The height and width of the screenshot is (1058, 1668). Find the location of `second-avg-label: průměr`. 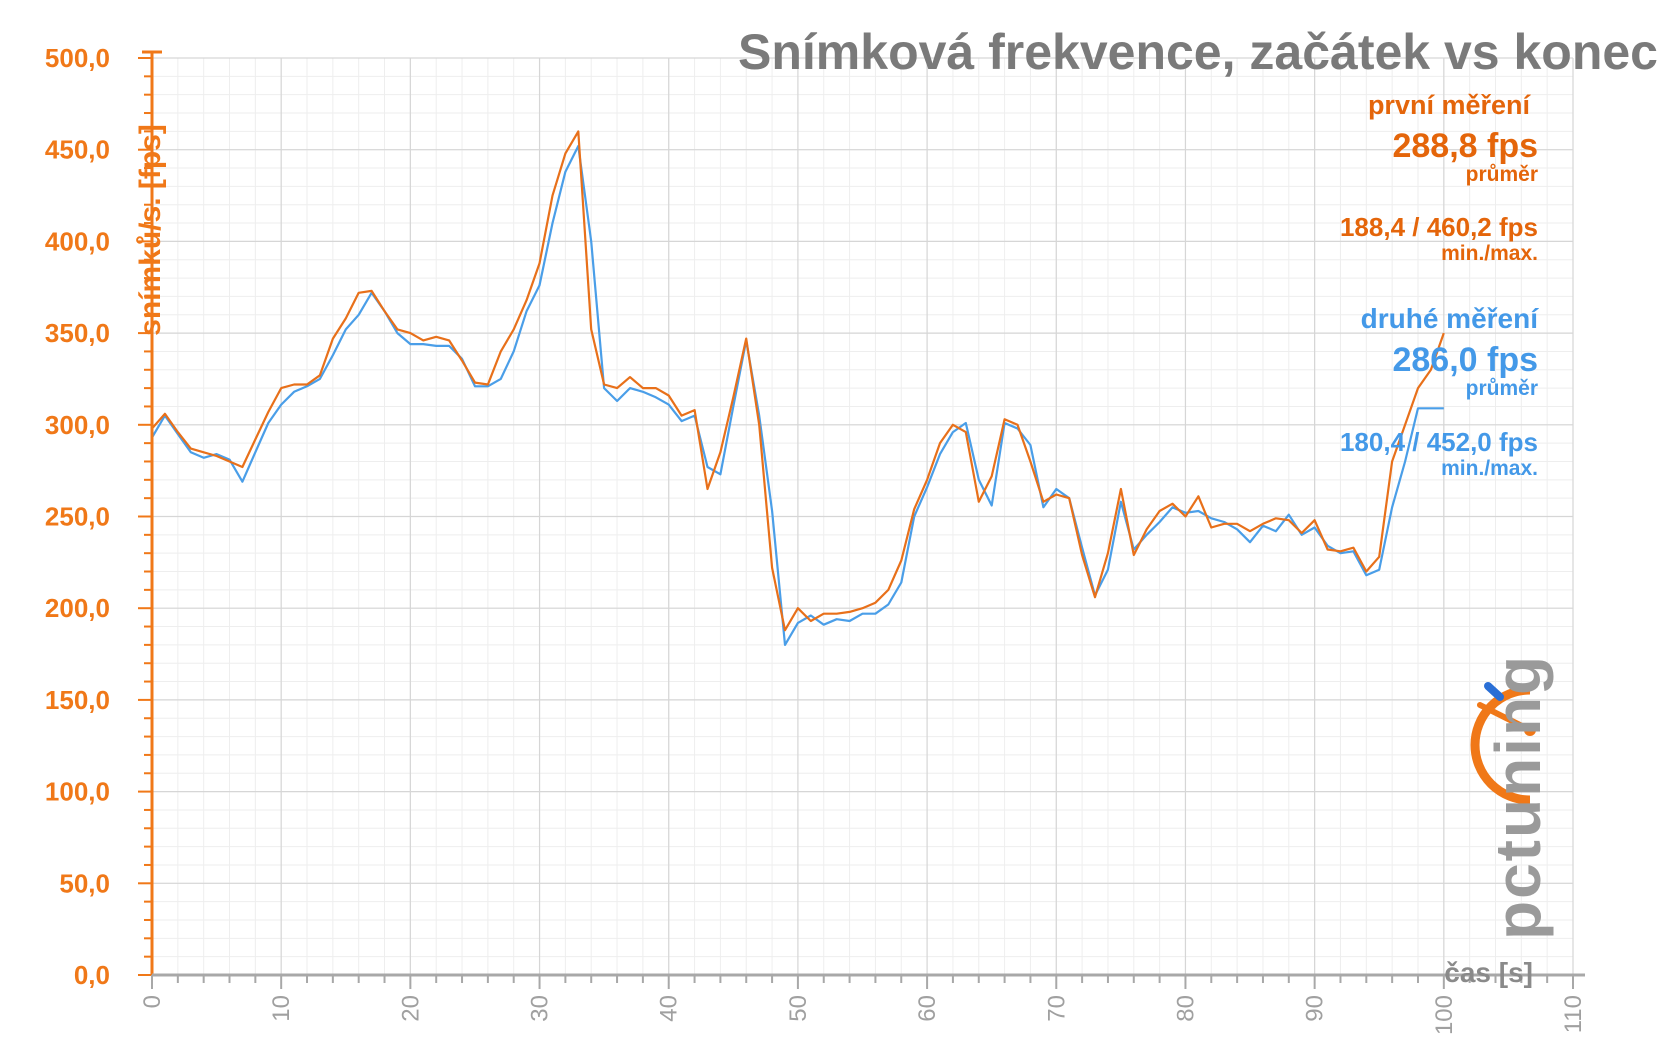

second-avg-label: průměr is located at coordinates (1502, 388).